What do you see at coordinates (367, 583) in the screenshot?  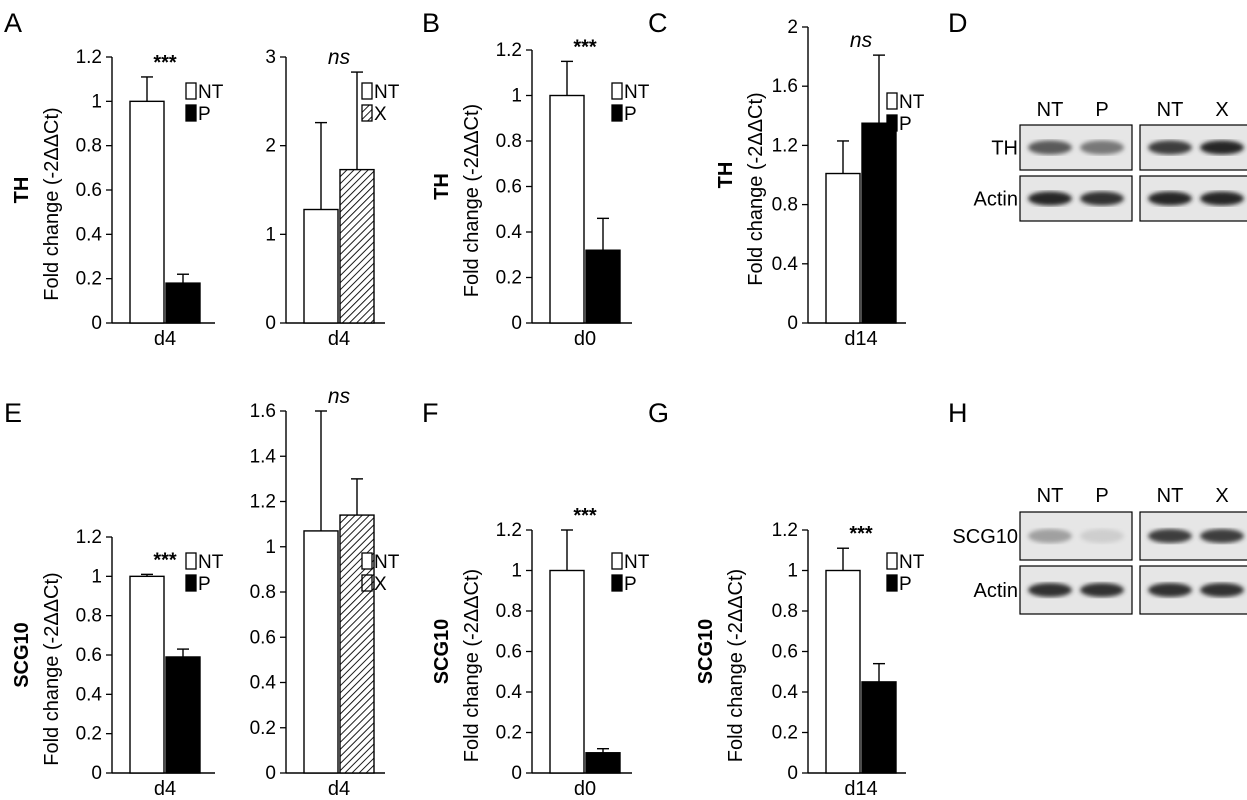 I see `legend-swatch-x` at bounding box center [367, 583].